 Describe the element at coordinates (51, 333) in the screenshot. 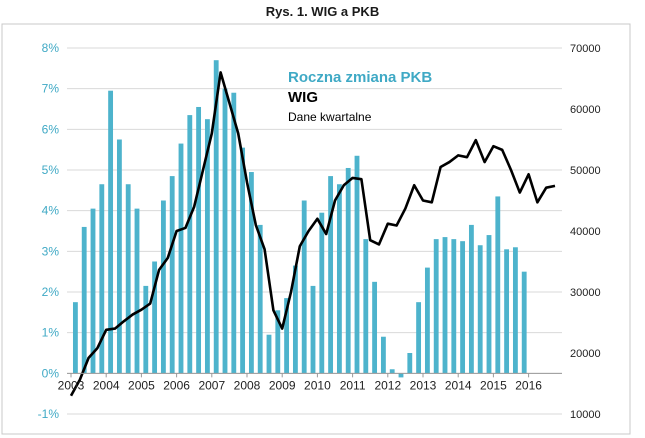

I see `y-left-tick-label: 1%` at that location.